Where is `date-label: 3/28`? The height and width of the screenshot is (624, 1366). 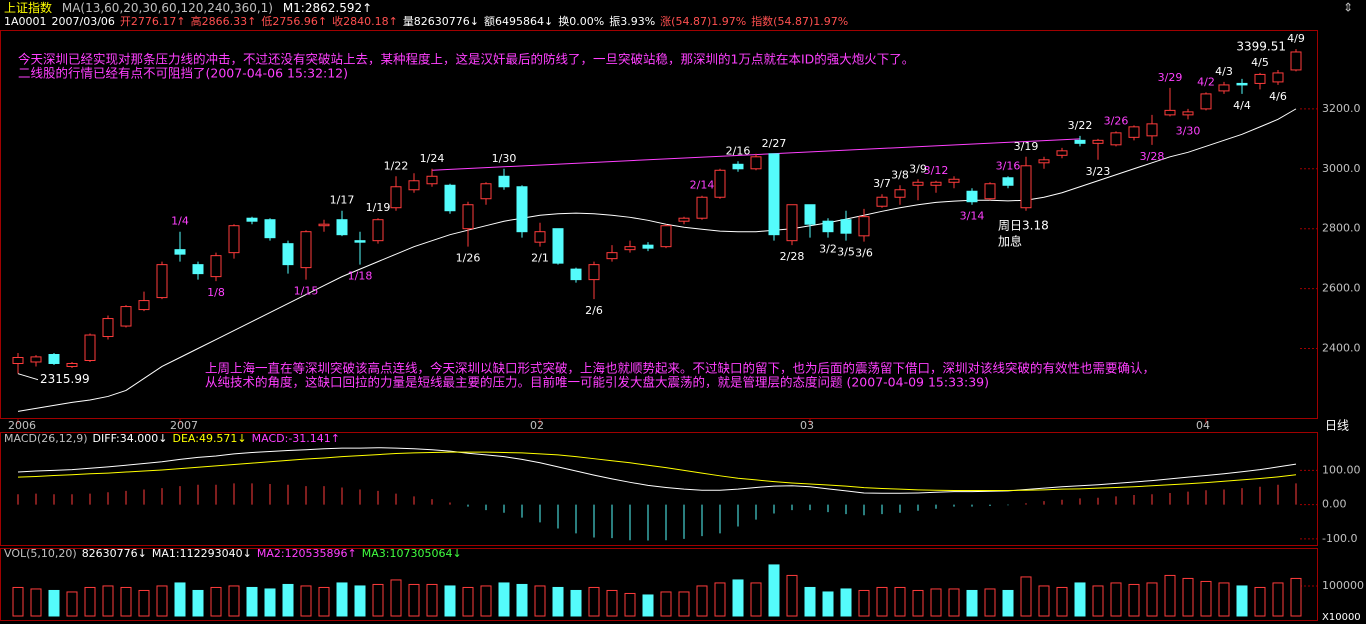 date-label: 3/28 is located at coordinates (1152, 156).